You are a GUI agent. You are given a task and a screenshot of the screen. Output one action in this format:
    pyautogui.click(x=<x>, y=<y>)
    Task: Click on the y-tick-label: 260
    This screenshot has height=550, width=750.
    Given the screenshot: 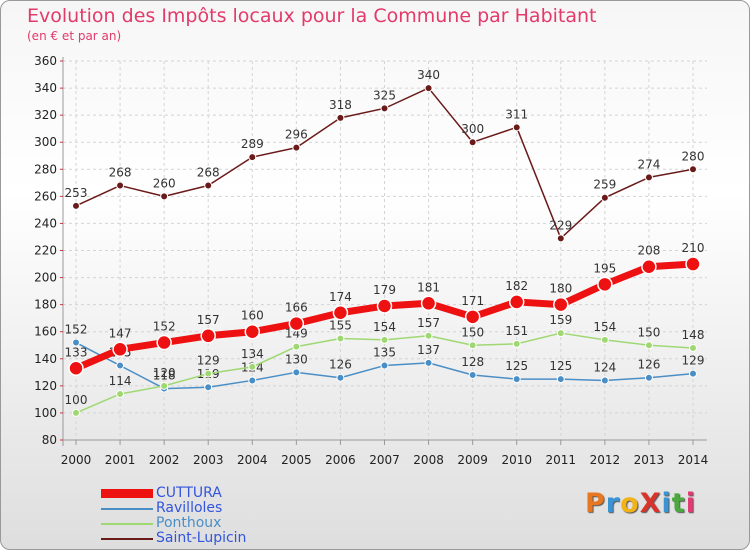 What is the action you would take?
    pyautogui.click(x=45, y=196)
    